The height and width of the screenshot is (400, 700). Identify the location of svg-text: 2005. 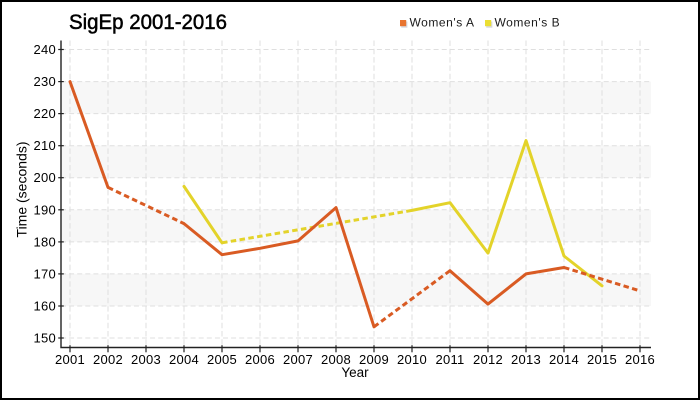
(222, 359).